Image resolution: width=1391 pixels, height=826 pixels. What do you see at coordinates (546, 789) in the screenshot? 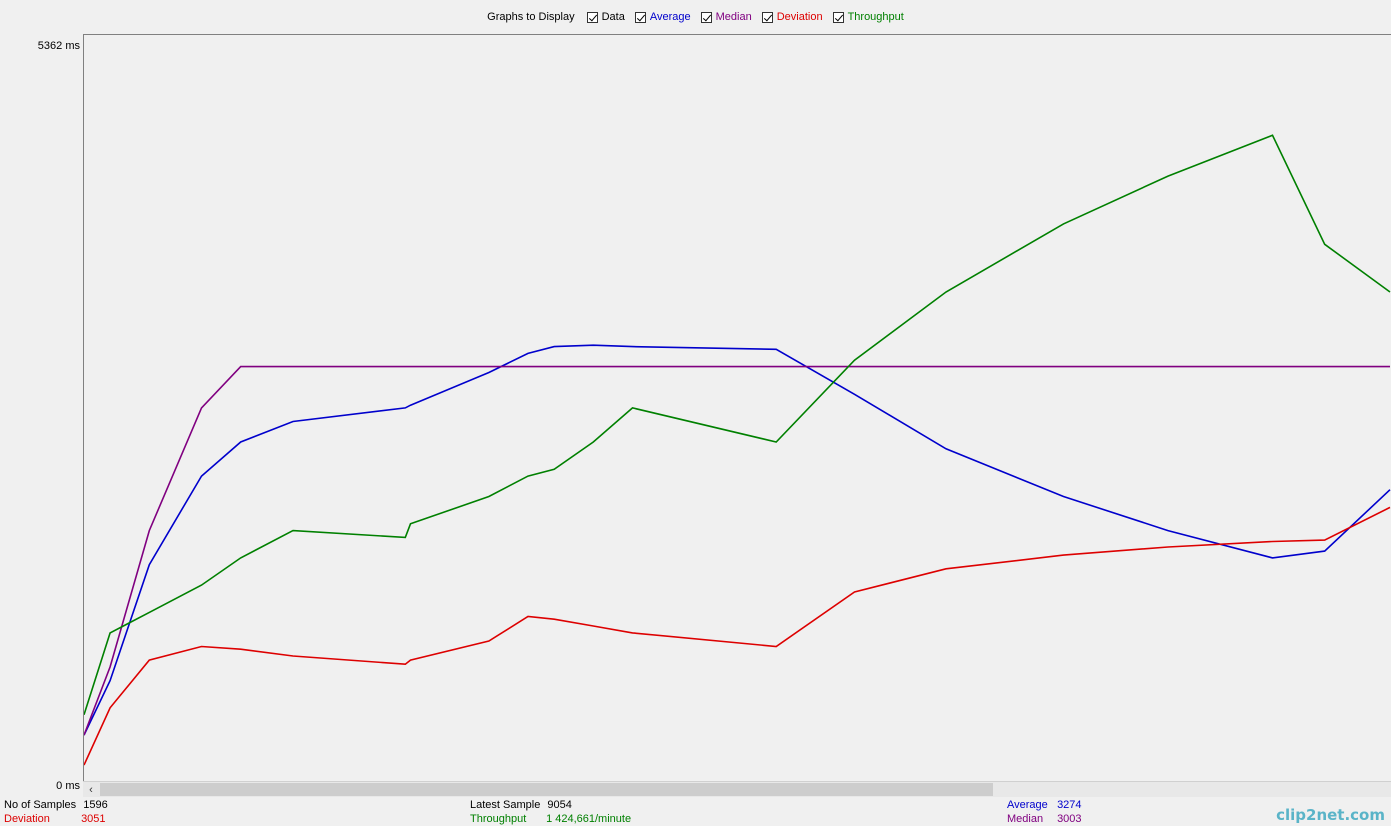
I see `scroll-thumb` at bounding box center [546, 789].